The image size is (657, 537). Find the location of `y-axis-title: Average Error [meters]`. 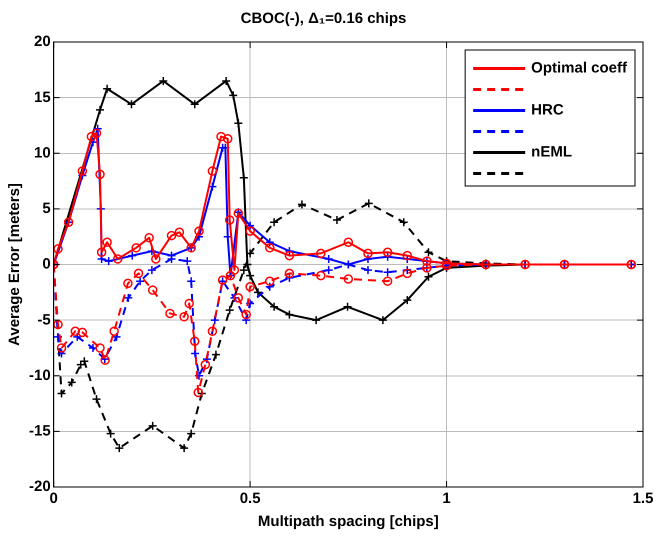

y-axis-title: Average Error [meters] is located at coordinates (15, 264).